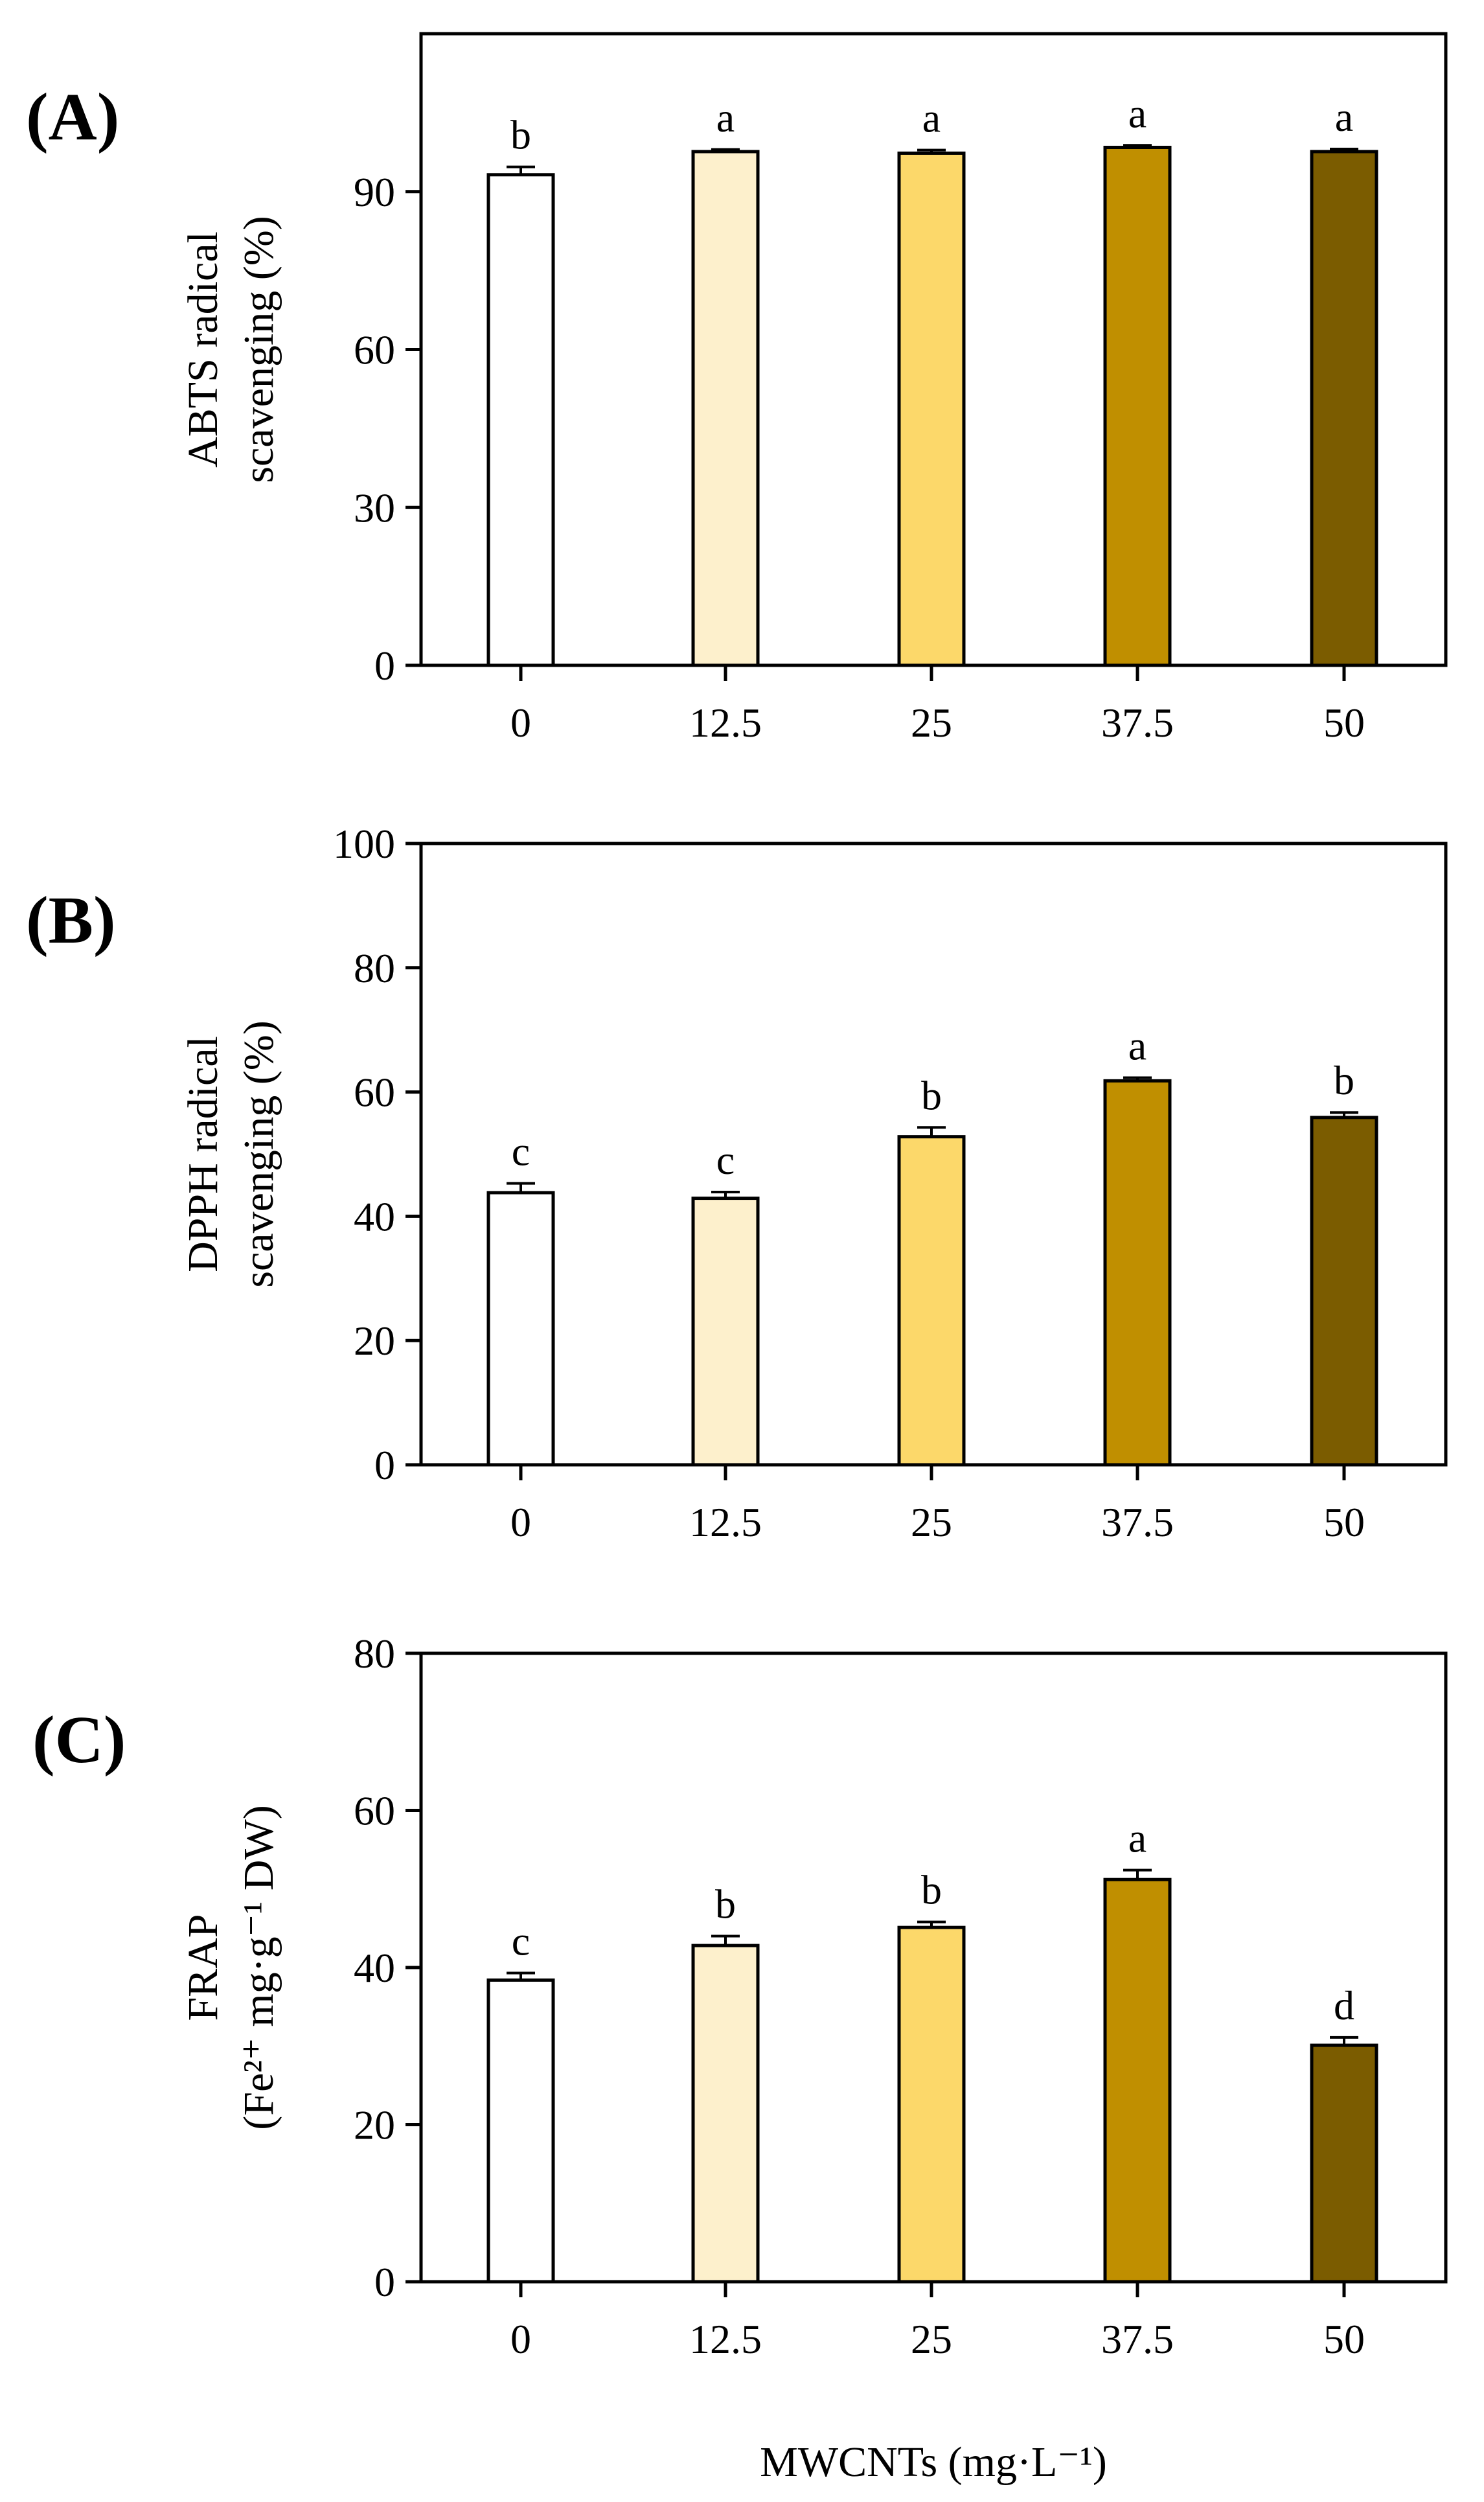  I want to click on y-axis-title-line: FRAP, so click(203, 1968).